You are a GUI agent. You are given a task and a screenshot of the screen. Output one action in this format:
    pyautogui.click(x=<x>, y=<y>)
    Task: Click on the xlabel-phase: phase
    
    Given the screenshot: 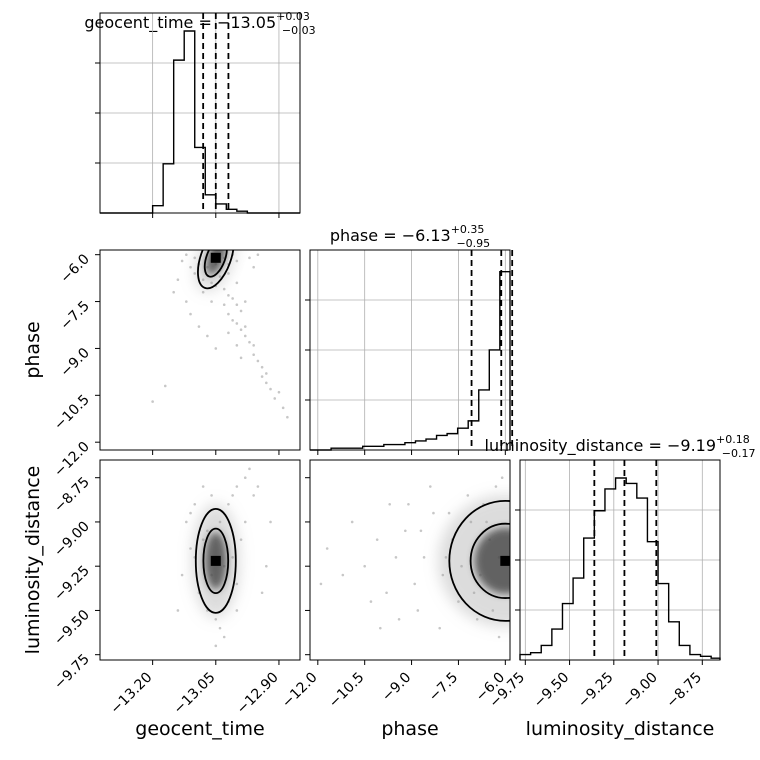 What is the action you would take?
    pyautogui.click(x=409, y=729)
    